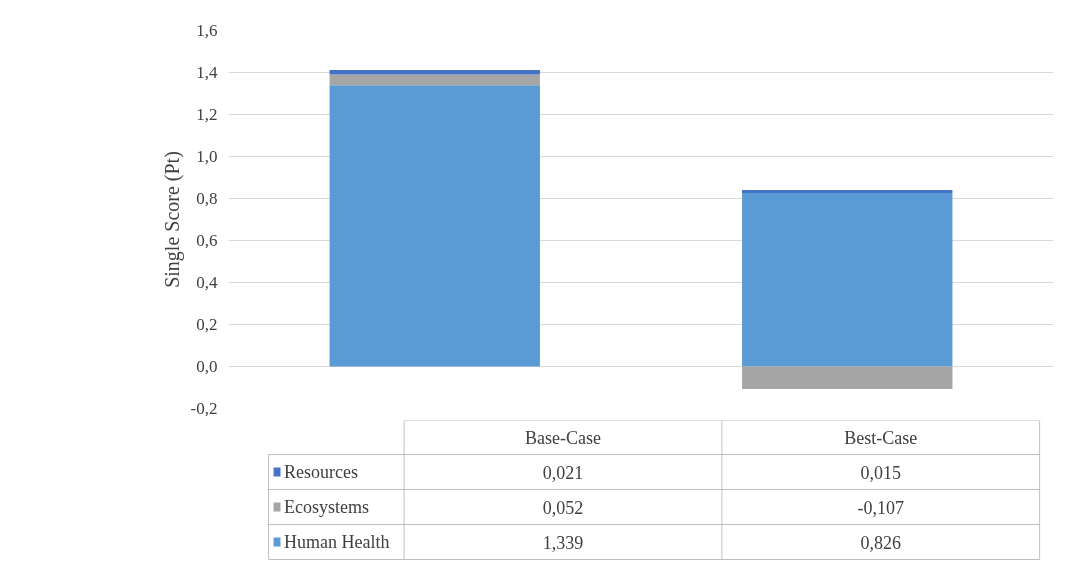 Image resolution: width=1071 pixels, height=567 pixels. What do you see at coordinates (881, 437) in the screenshot?
I see `x-tick-label: Best-Case` at bounding box center [881, 437].